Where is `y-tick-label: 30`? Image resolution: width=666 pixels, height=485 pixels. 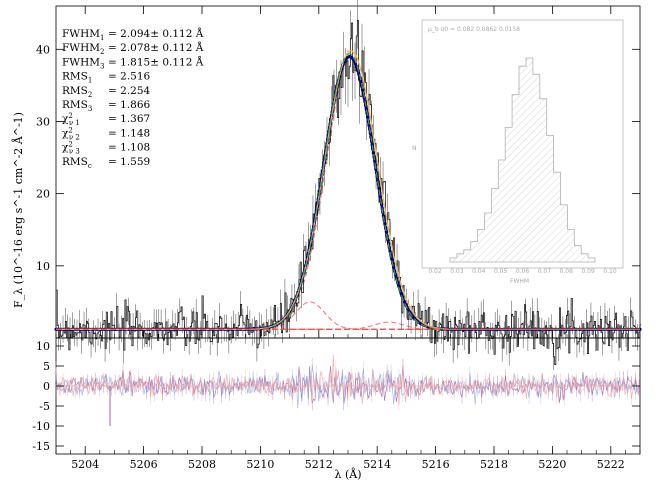 y-tick-label: 30 is located at coordinates (43, 121).